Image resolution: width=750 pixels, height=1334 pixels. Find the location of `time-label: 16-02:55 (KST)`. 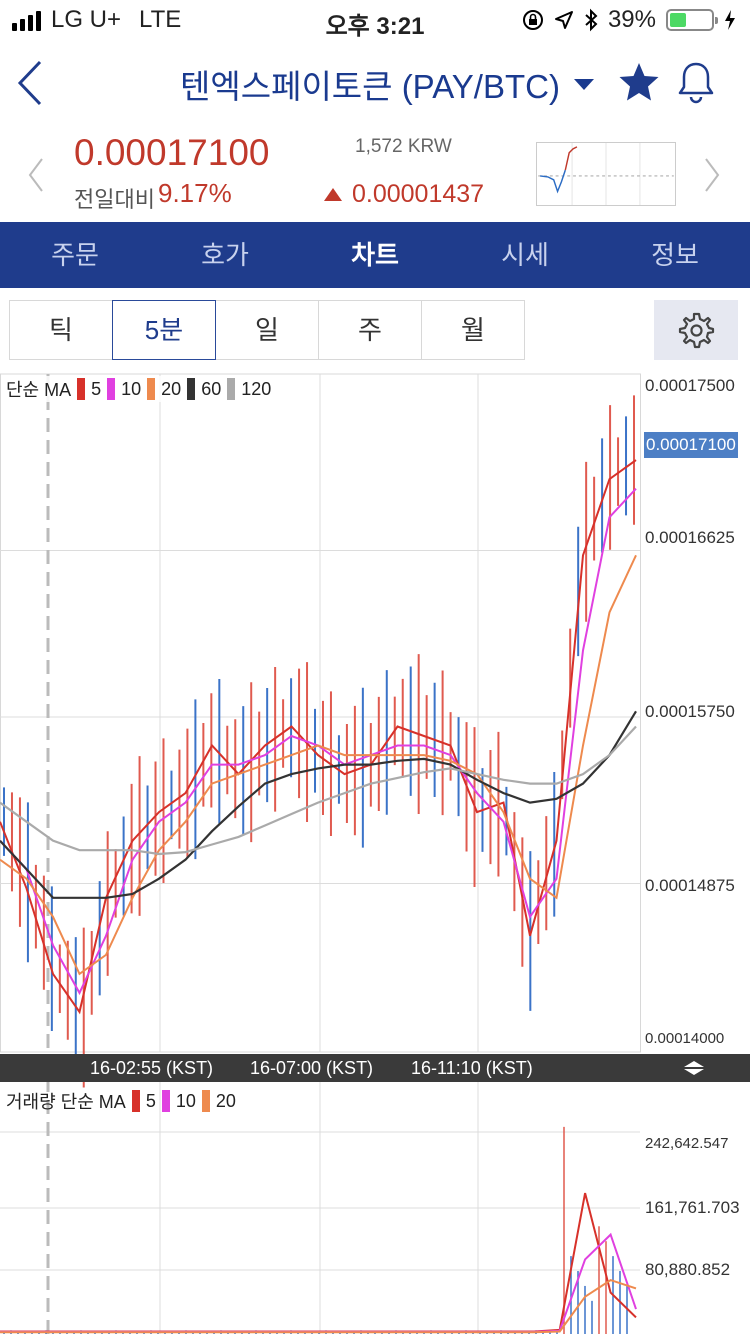

time-label: 16-02:55 (KST) is located at coordinates (152, 1068).